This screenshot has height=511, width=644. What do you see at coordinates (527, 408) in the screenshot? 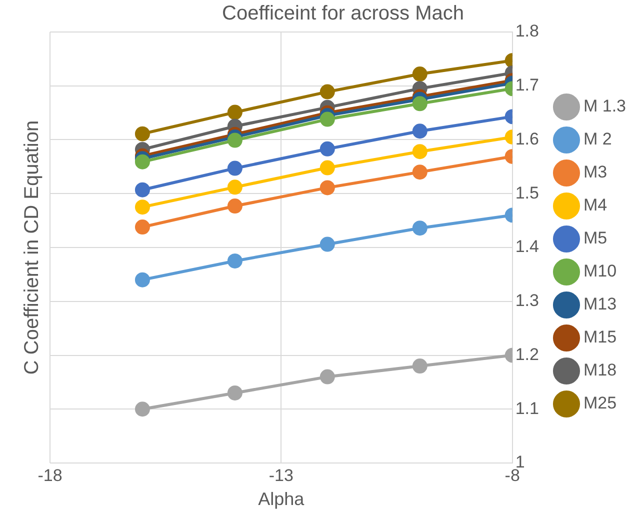
I see `y-tick-label: 1.1` at bounding box center [527, 408].